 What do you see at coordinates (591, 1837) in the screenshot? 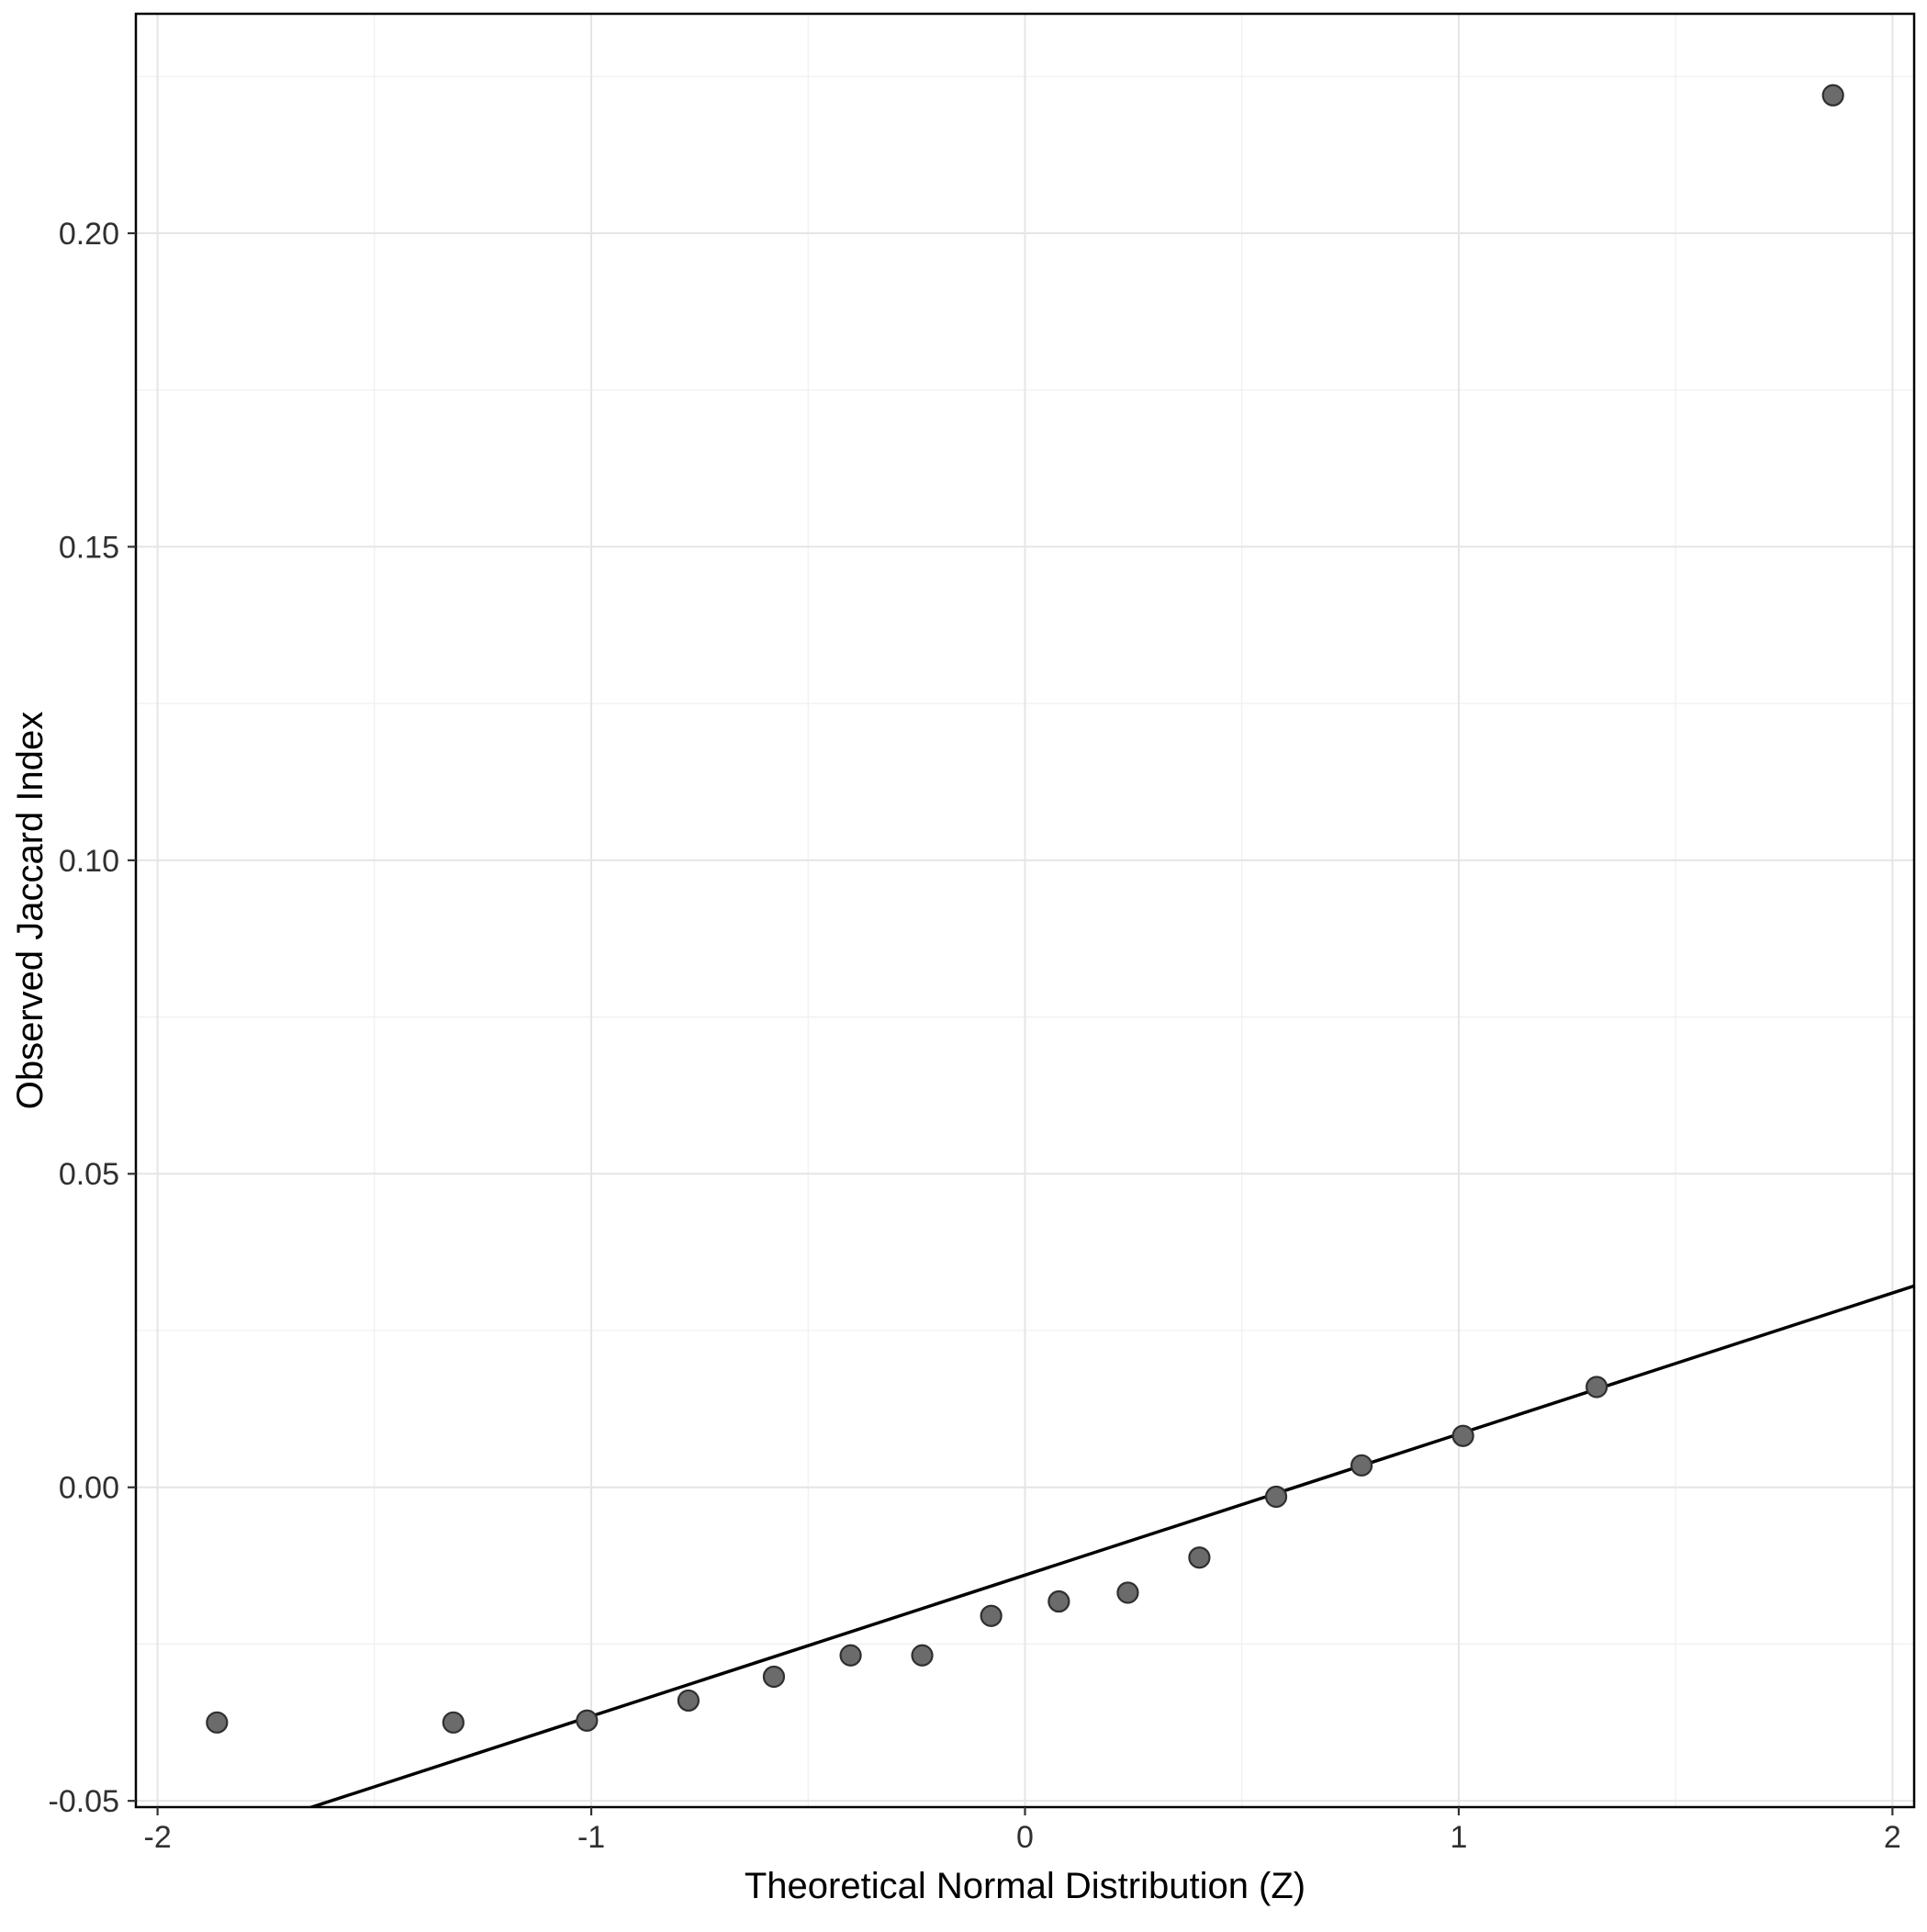
I see `x-tick-label: -1` at bounding box center [591, 1837].